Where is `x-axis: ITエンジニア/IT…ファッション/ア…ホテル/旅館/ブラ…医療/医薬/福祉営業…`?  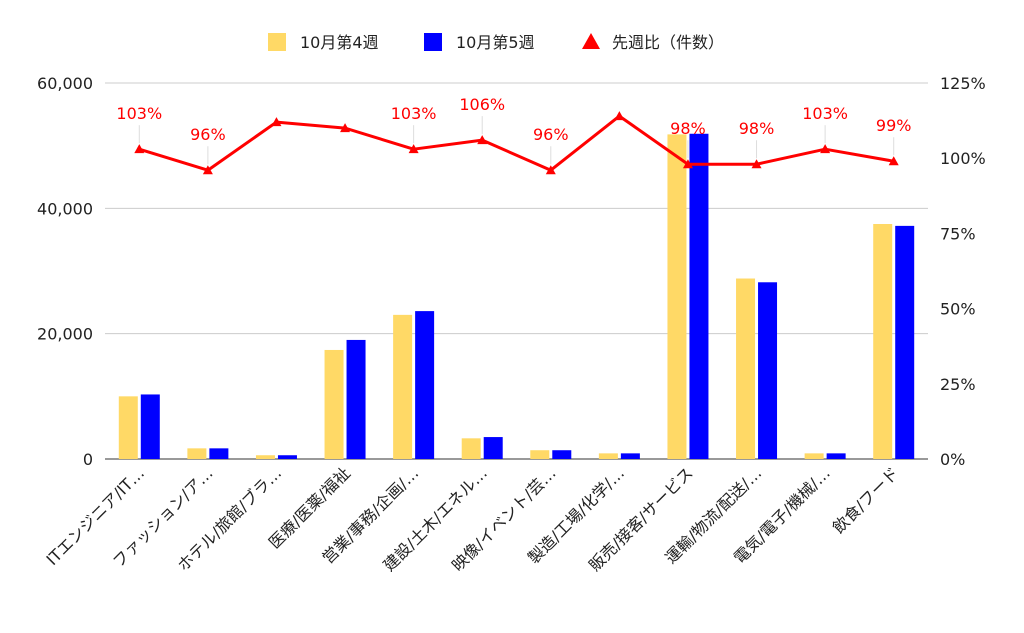
x-axis: ITエンジニア/IT…ファッション/ア…ホテル/旅館/ブラ…医療/医薬/福祉営業… is located at coordinates (472, 519).